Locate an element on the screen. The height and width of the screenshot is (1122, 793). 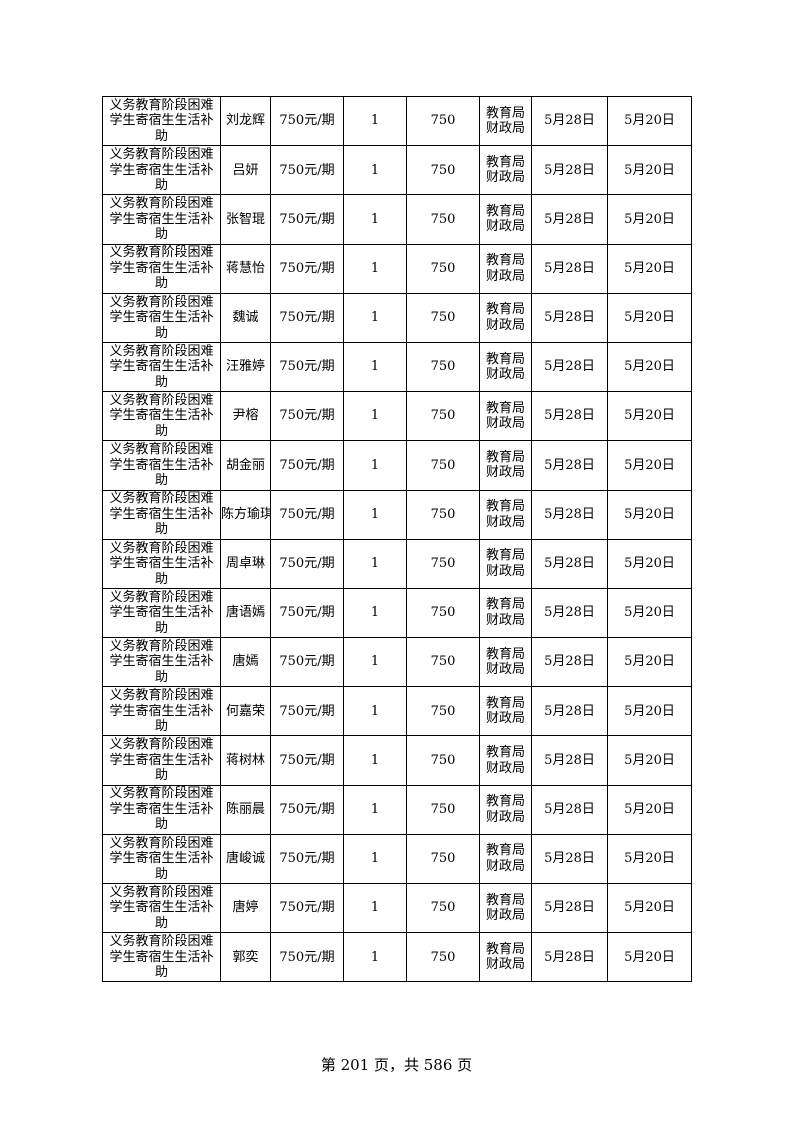
student-name-cell: 陈方瑜琪 is located at coordinates (245, 514).